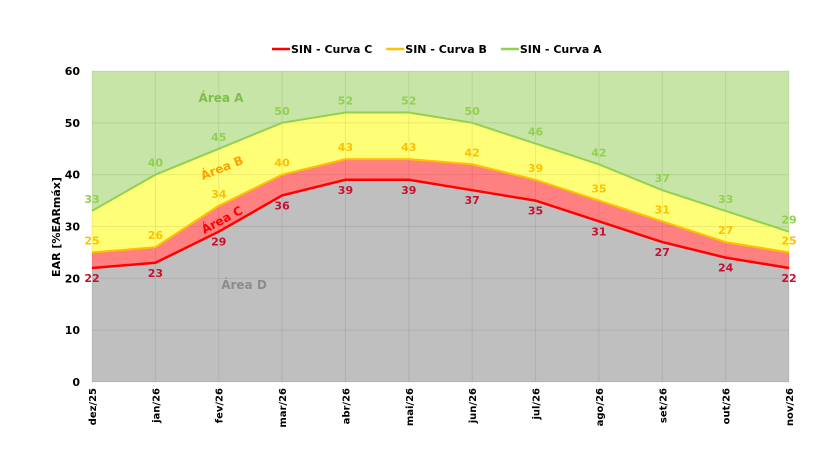 The height and width of the screenshot is (449, 830). What do you see at coordinates (76, 382) in the screenshot?
I see `y-tick-label: 0` at bounding box center [76, 382].